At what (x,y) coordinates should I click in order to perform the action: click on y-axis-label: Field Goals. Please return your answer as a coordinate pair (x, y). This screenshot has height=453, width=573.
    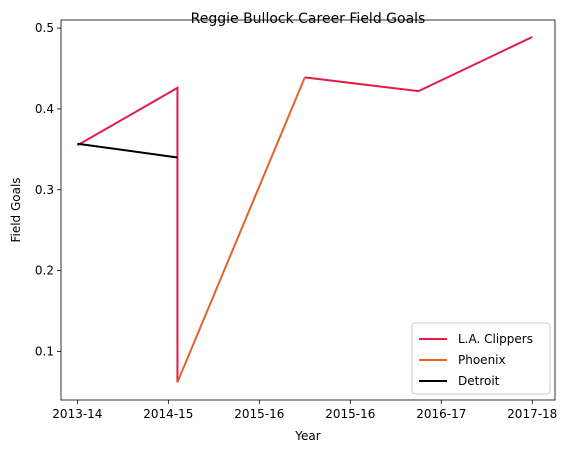
    Looking at the image, I should click on (16, 209).